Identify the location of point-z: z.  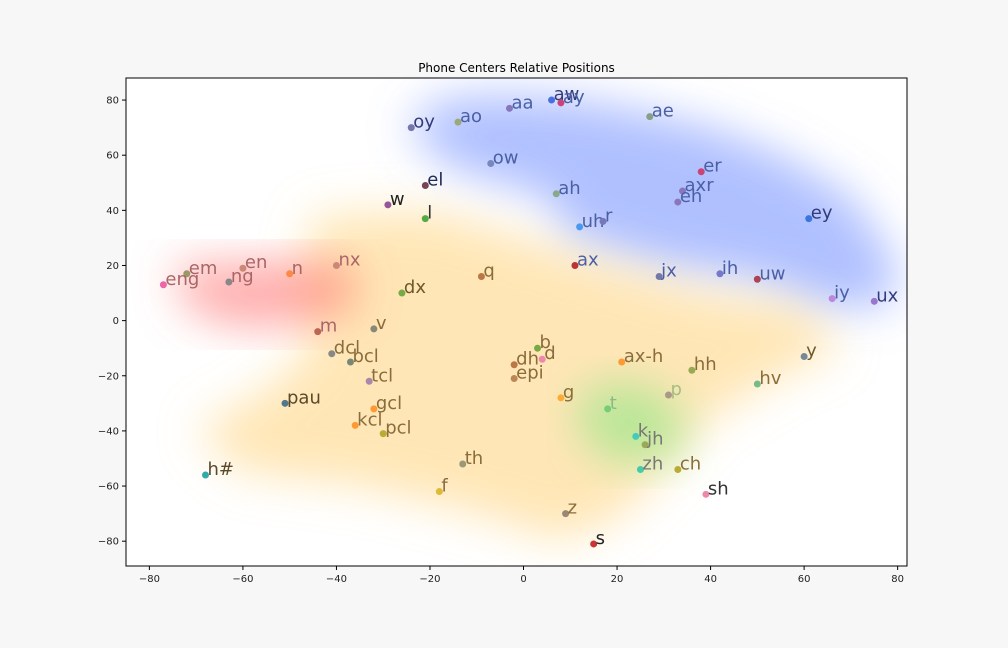
(569, 508).